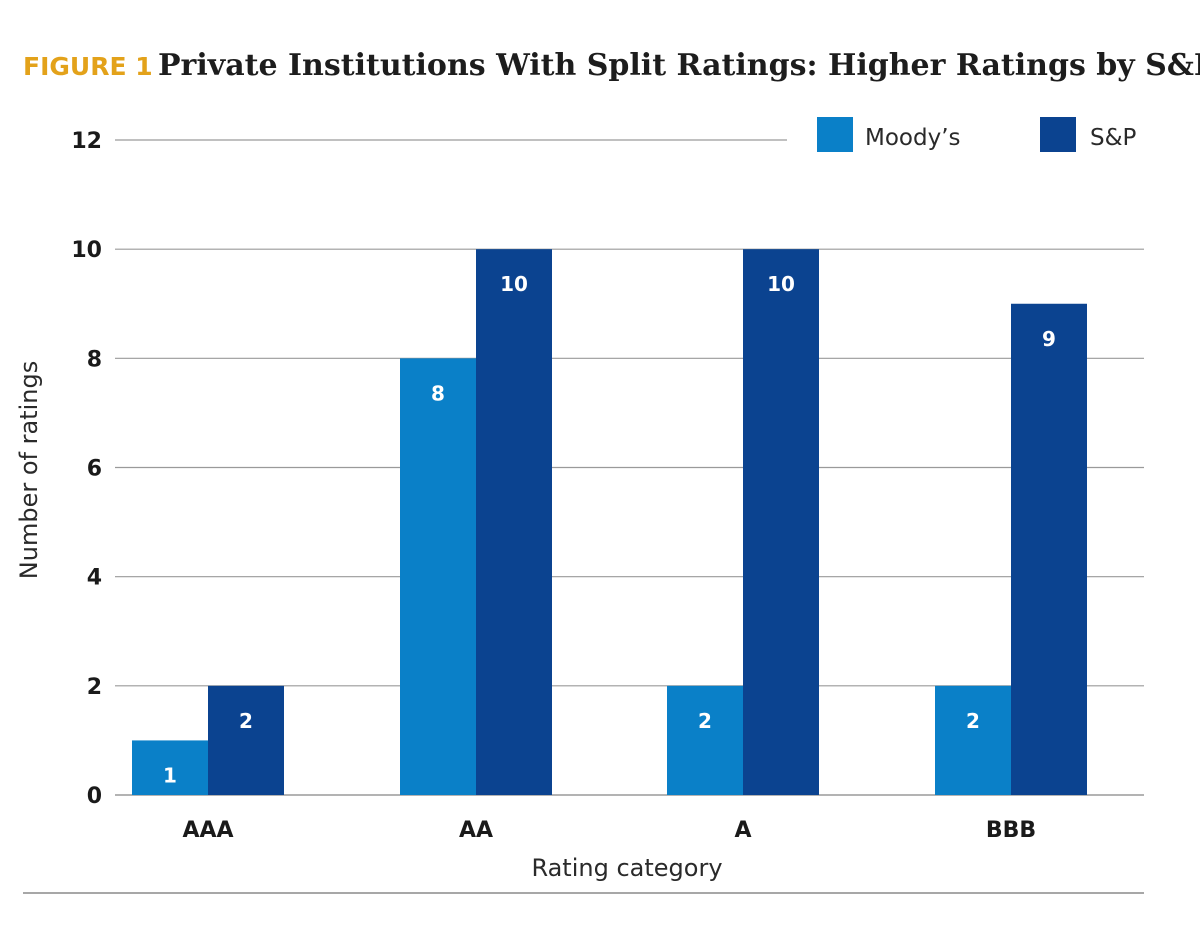 The width and height of the screenshot is (1200, 937). Describe the element at coordinates (835, 134) in the screenshot. I see `legend-swatch-moodys` at that location.